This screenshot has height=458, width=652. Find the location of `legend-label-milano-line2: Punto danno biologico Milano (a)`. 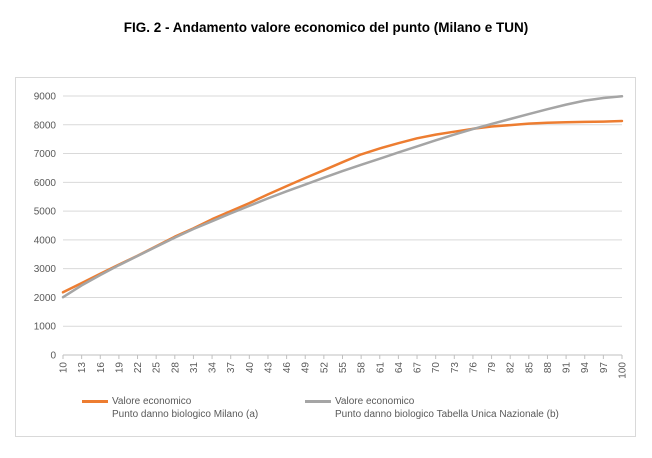

legend-label-milano-line2: Punto danno biologico Milano (a) is located at coordinates (185, 414).